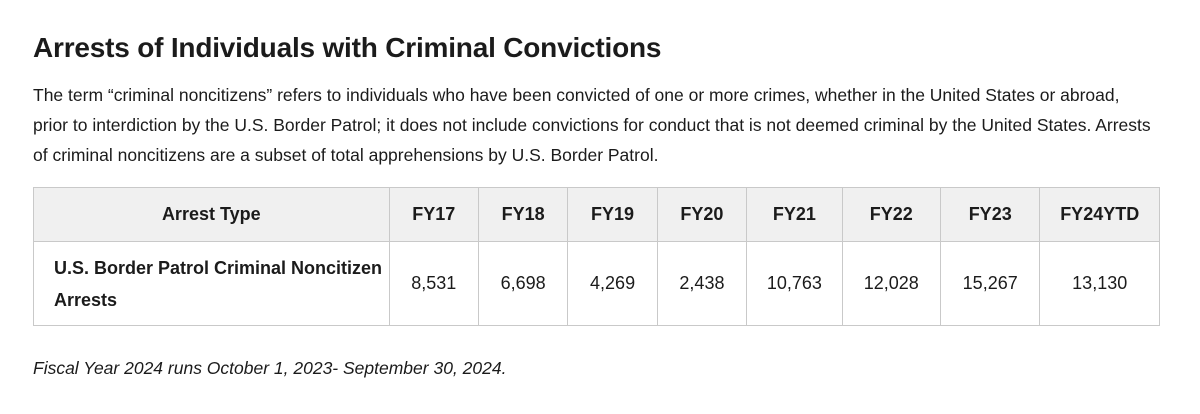  Describe the element at coordinates (211, 214) in the screenshot. I see `header-arrest-type: Arrest Type` at that location.